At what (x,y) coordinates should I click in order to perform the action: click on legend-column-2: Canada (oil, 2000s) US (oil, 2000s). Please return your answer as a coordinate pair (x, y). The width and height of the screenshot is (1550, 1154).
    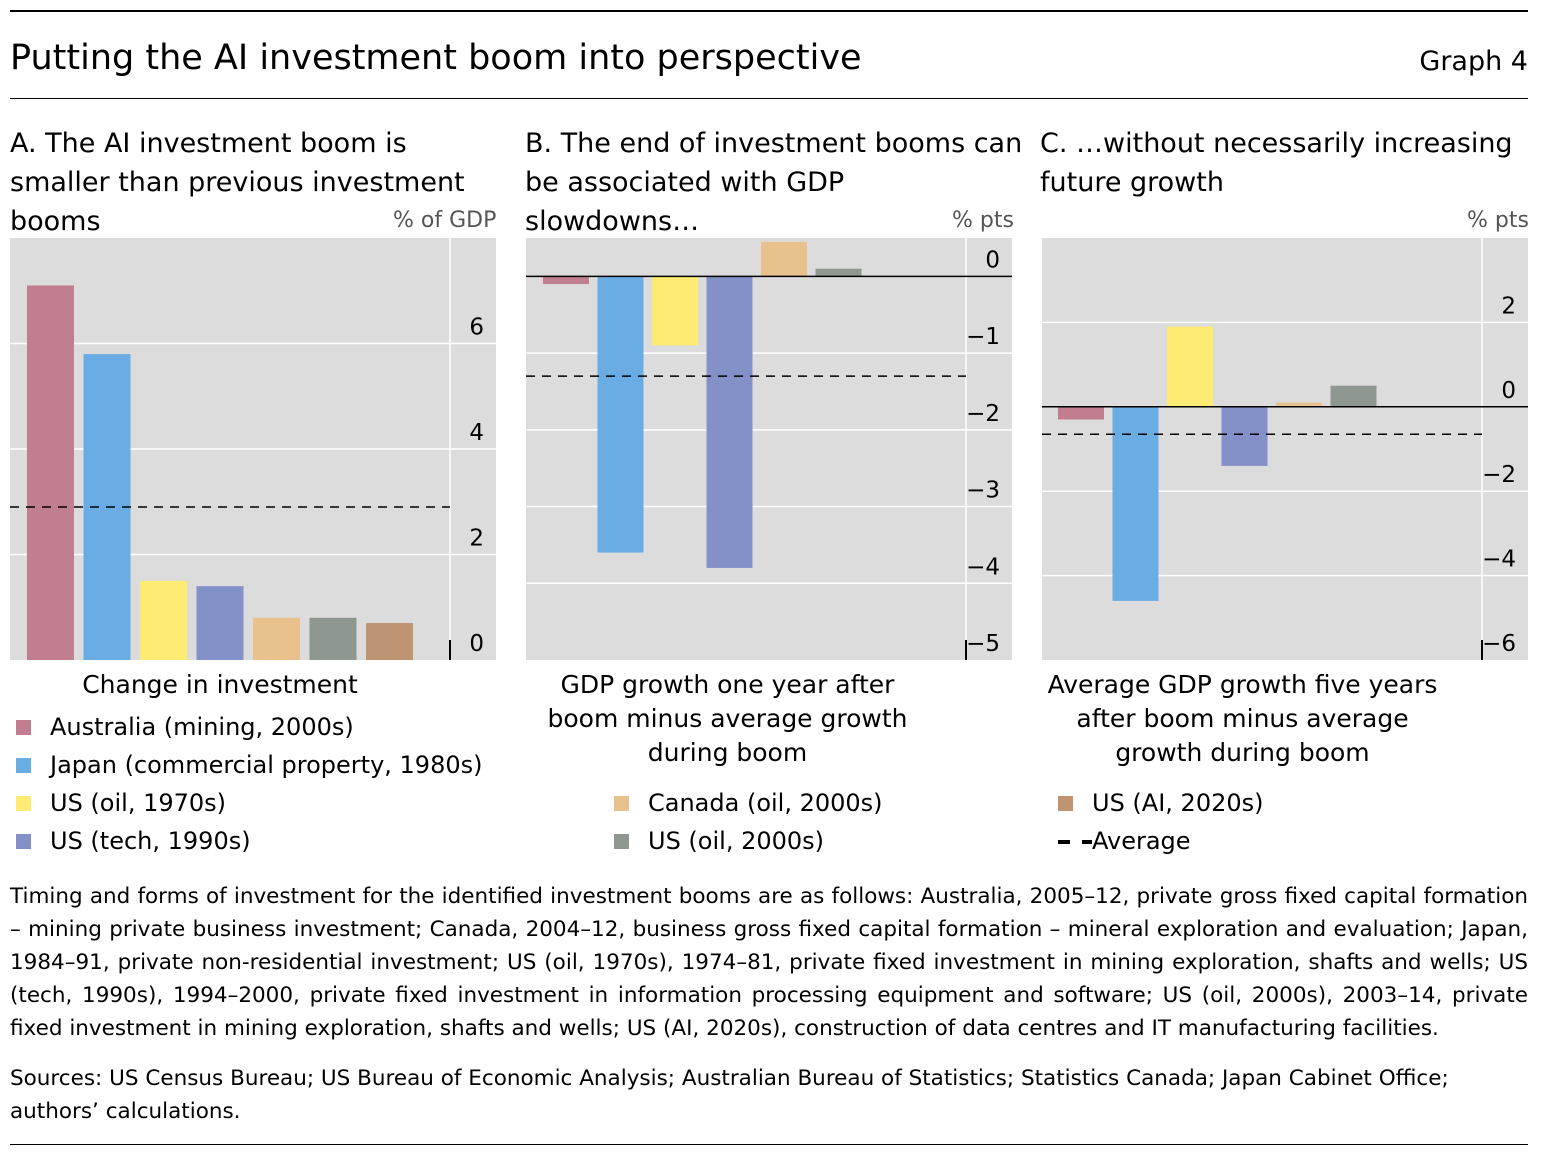
    Looking at the image, I should click on (745, 822).